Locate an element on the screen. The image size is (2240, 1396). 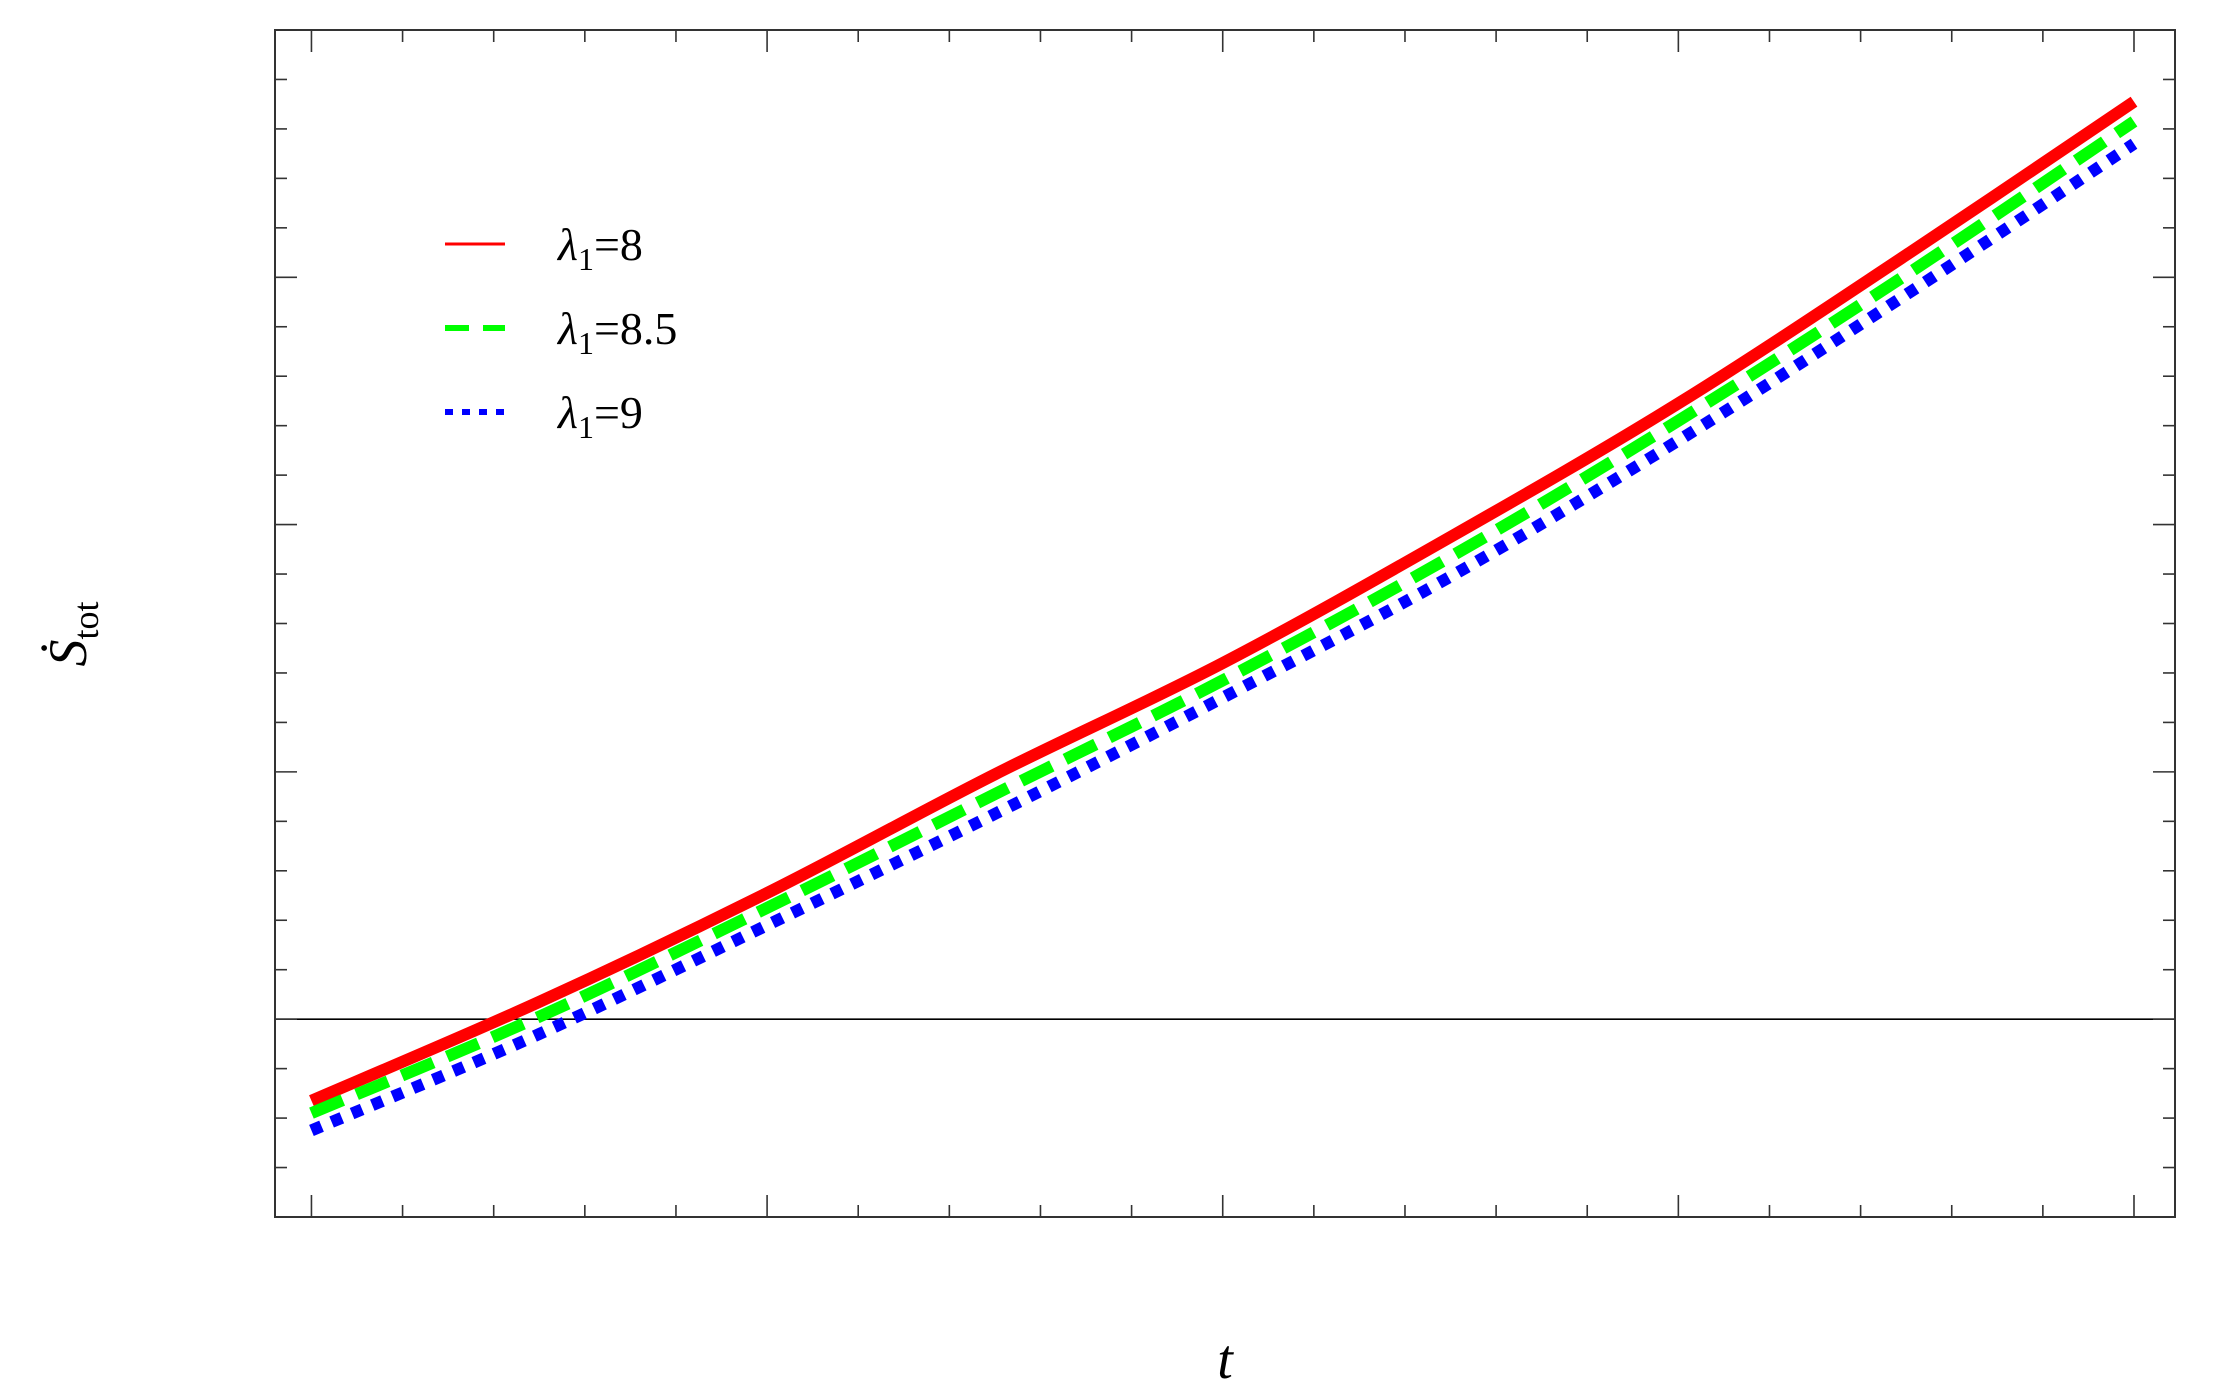
legend-label-1: λ1=8 is located at coordinates (599, 248).